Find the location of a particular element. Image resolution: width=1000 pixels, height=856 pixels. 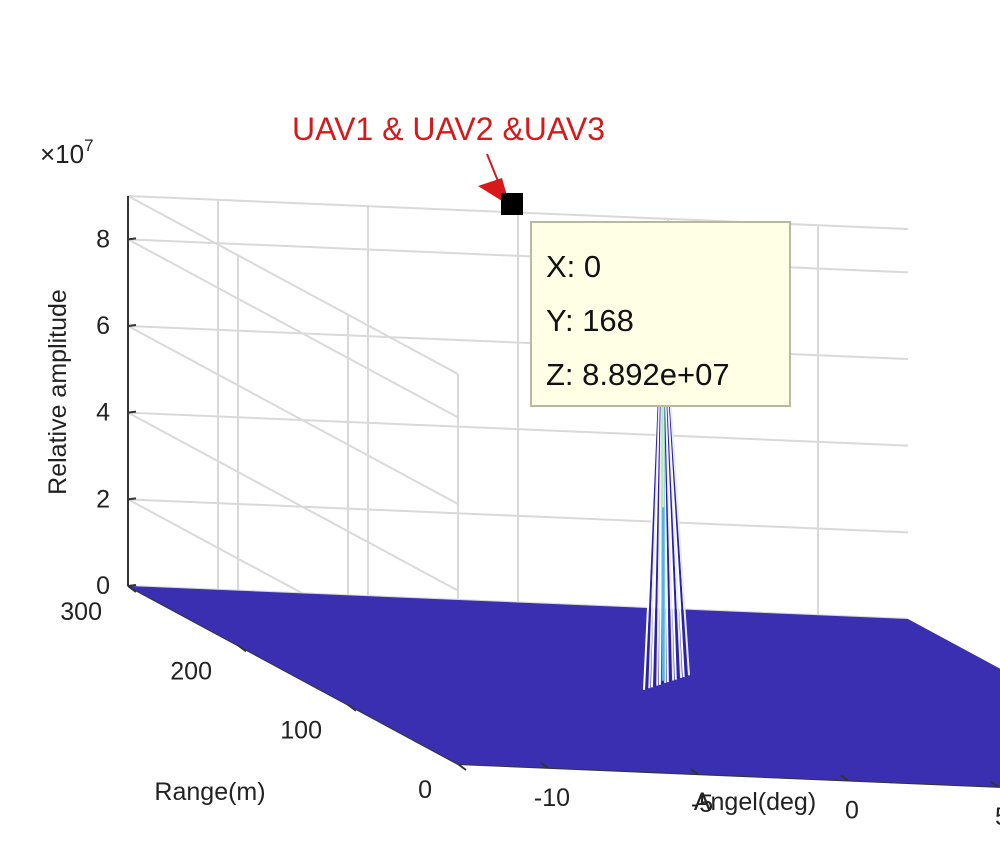

z-tick-label: 4 is located at coordinates (103, 413).